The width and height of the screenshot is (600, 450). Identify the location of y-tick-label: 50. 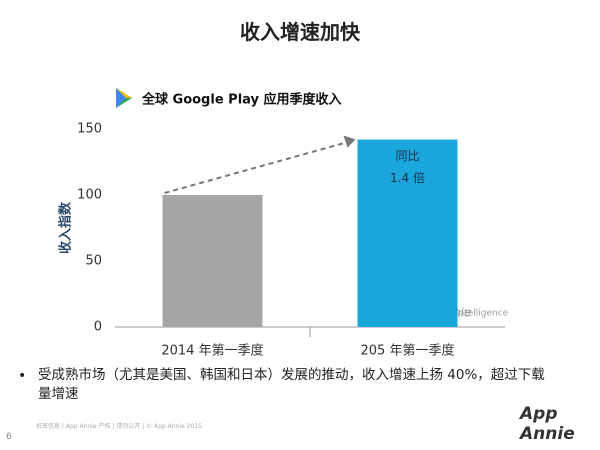
(93, 261).